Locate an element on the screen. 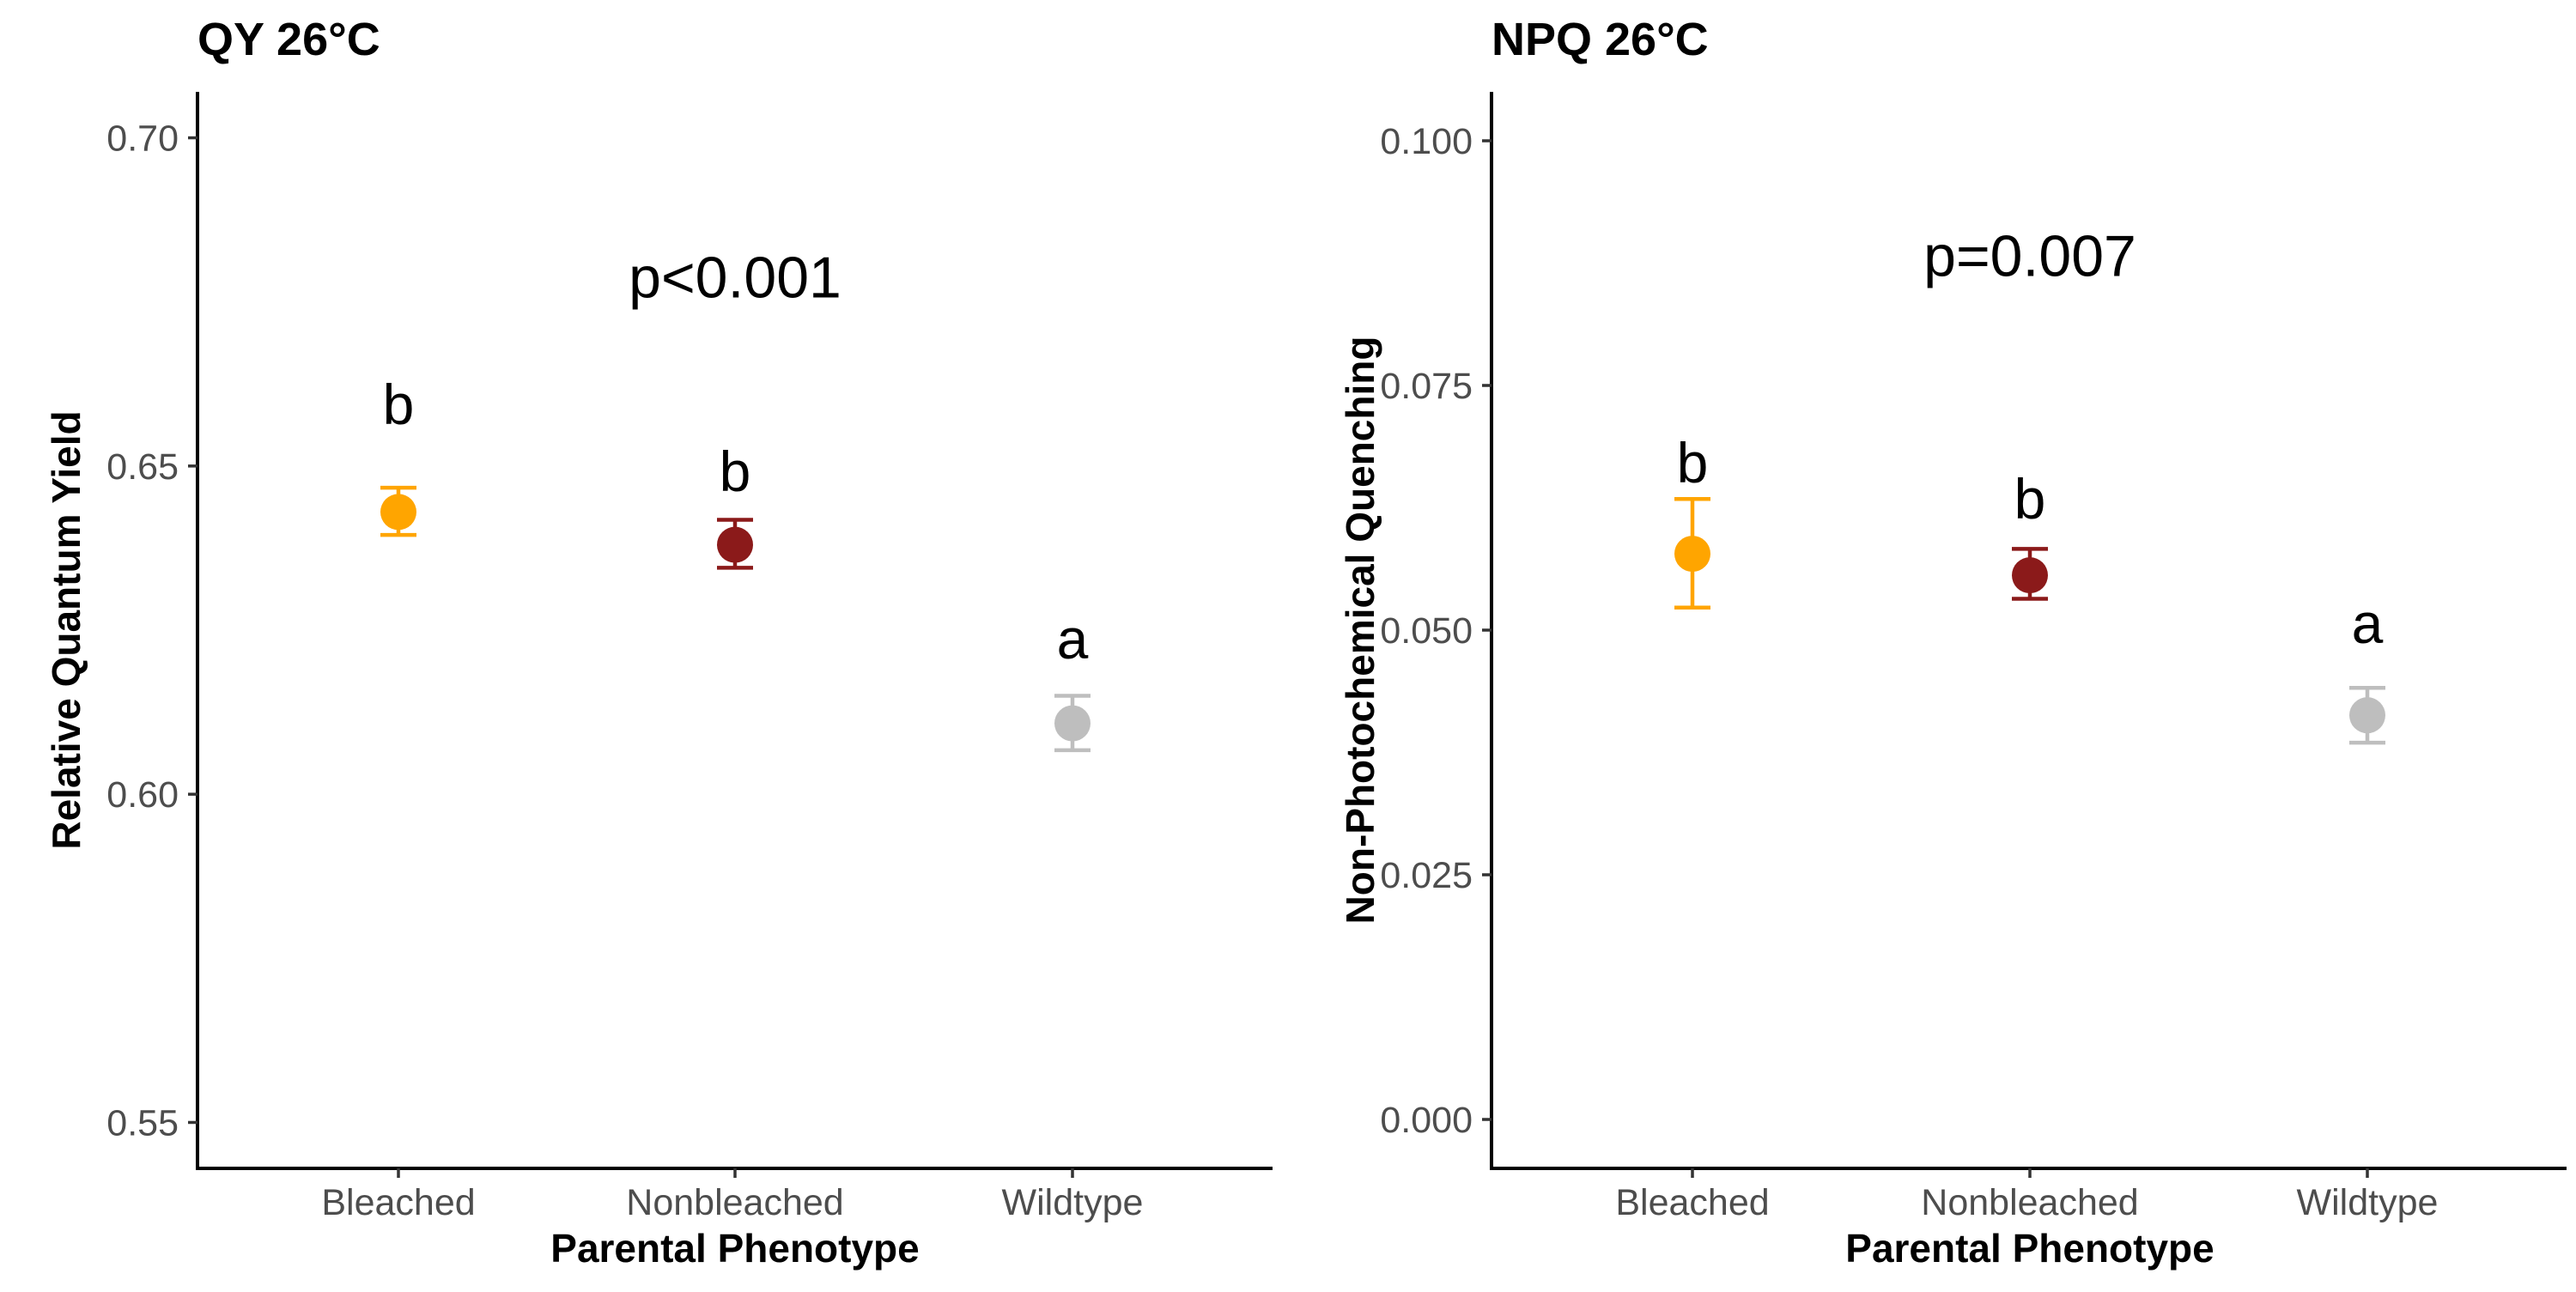 The image size is (2576, 1292). y-tick-label: 0.65 is located at coordinates (143, 467).